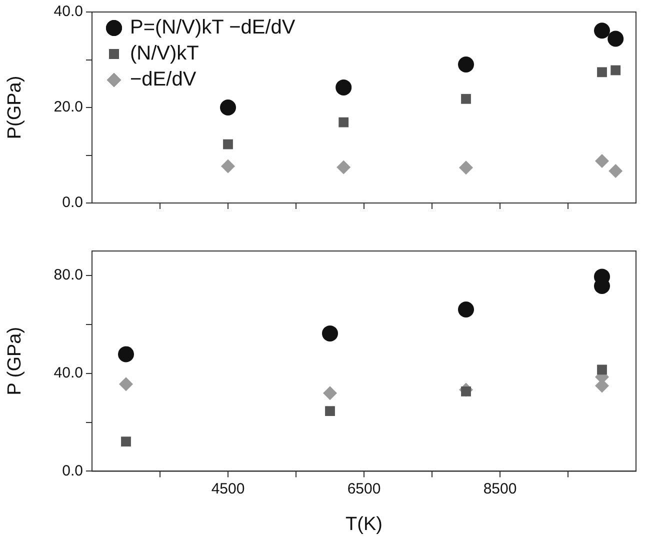  What do you see at coordinates (15, 361) in the screenshot?
I see `y-axis-title: P (GPa)` at bounding box center [15, 361].